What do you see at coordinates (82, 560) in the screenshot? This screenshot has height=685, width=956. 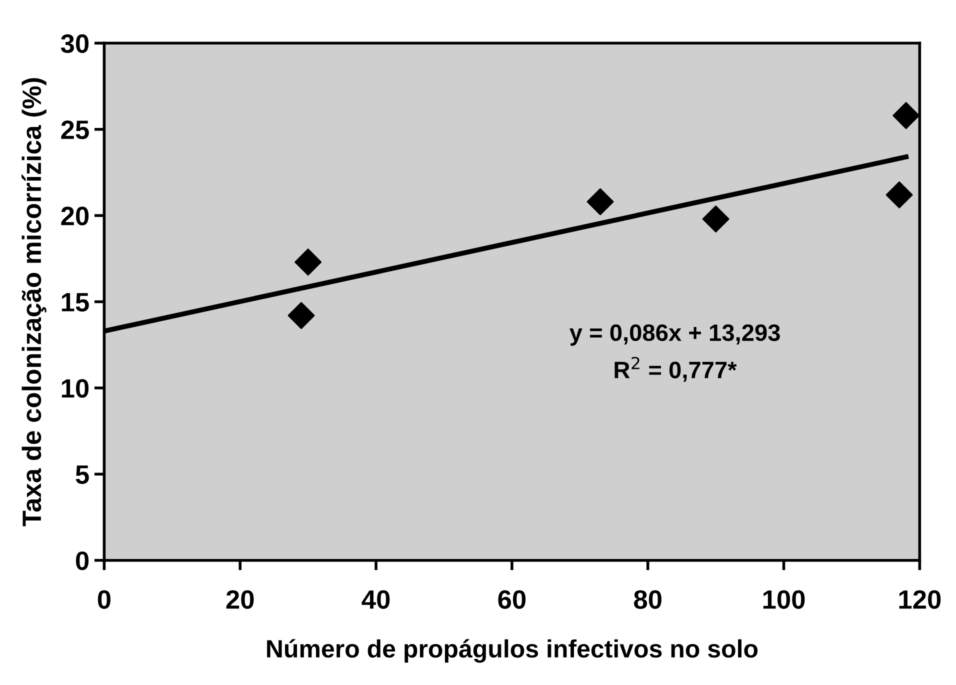 I see `y-tick-label: 0` at bounding box center [82, 560].